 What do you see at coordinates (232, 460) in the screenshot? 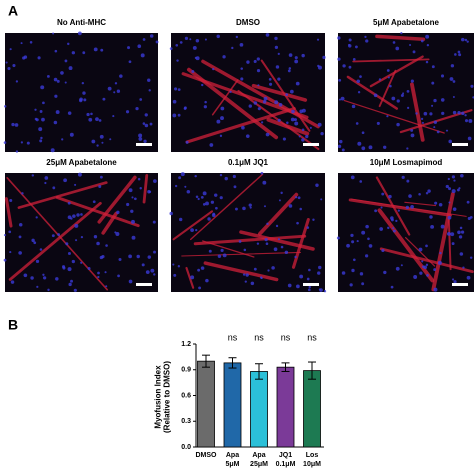
I see `x-tick-label: Apa 5μM` at bounding box center [232, 460].